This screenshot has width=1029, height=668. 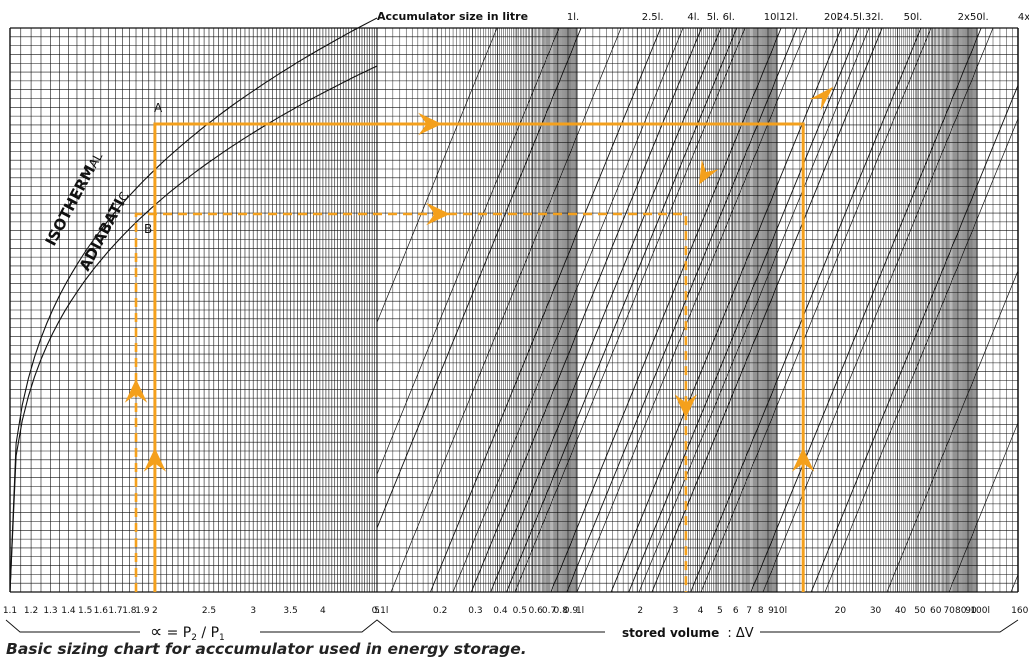 What do you see at coordinates (821, 98) in the screenshot?
I see `route-a-arrow-diagonal` at bounding box center [821, 98].